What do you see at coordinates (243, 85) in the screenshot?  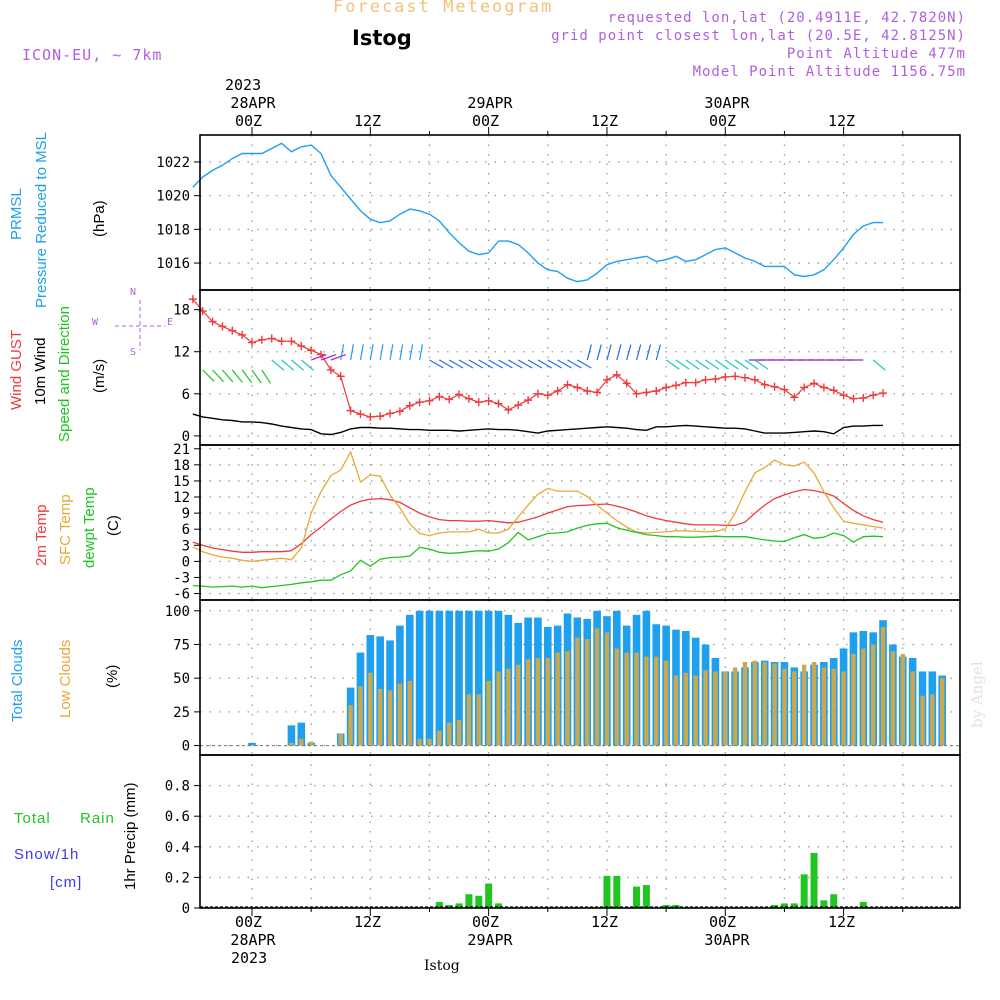 I see `top-year: 2023` at bounding box center [243, 85].